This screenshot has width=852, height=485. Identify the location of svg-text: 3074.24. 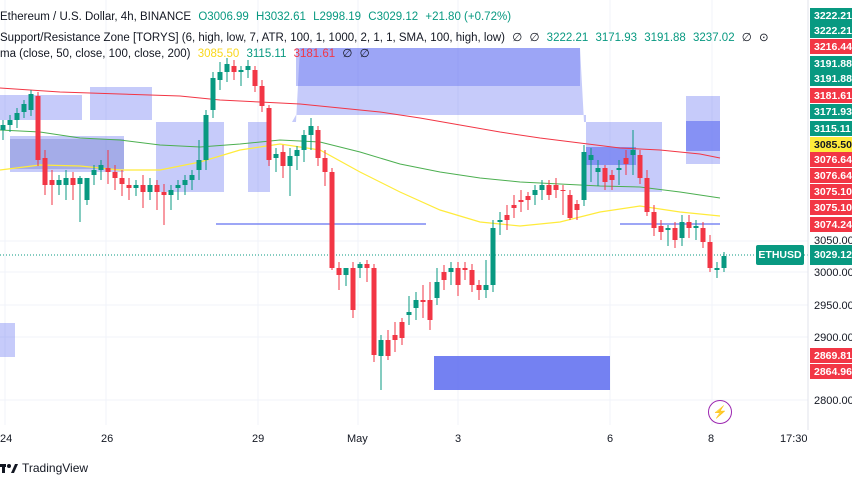
(833, 225).